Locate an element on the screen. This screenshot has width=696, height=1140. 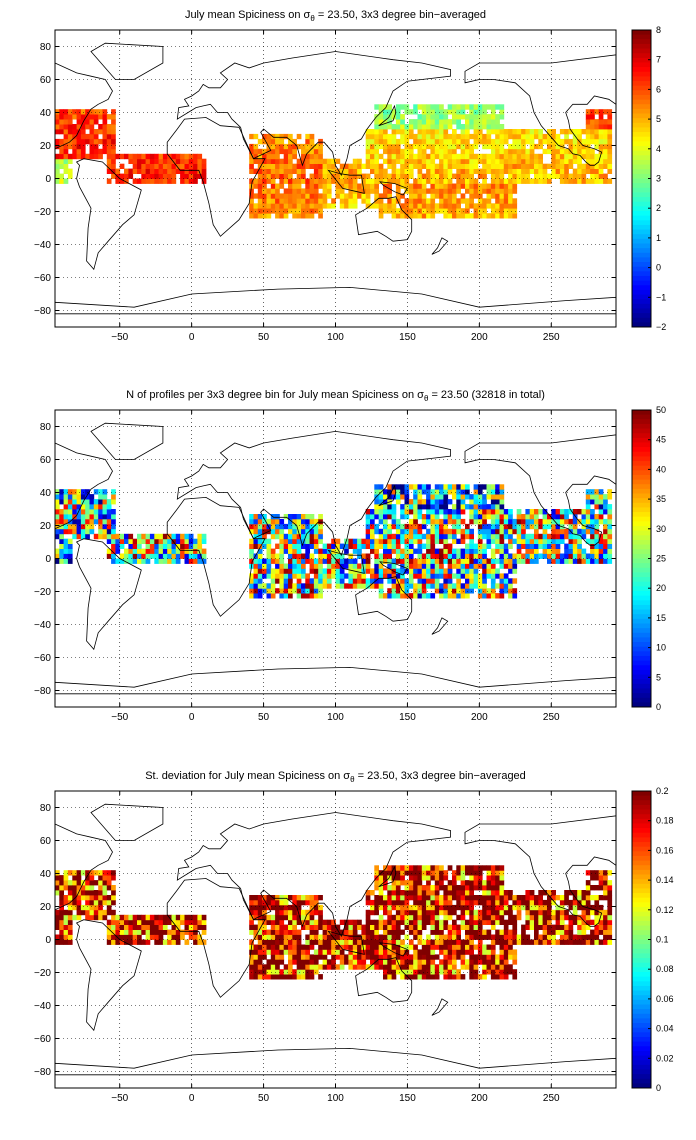
x-tick-label: 200 is located at coordinates (479, 337).